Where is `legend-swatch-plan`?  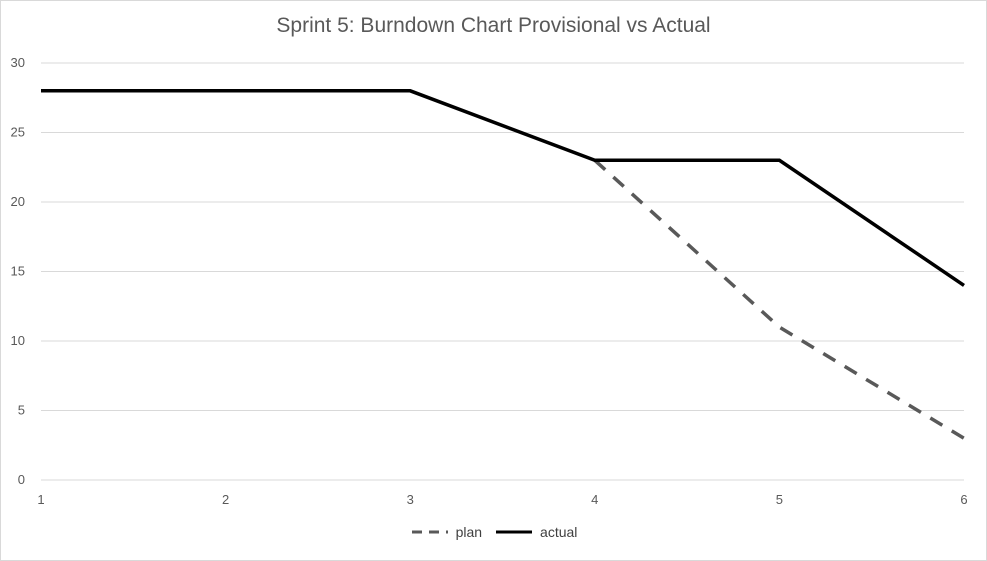 legend-swatch-plan is located at coordinates (429, 532).